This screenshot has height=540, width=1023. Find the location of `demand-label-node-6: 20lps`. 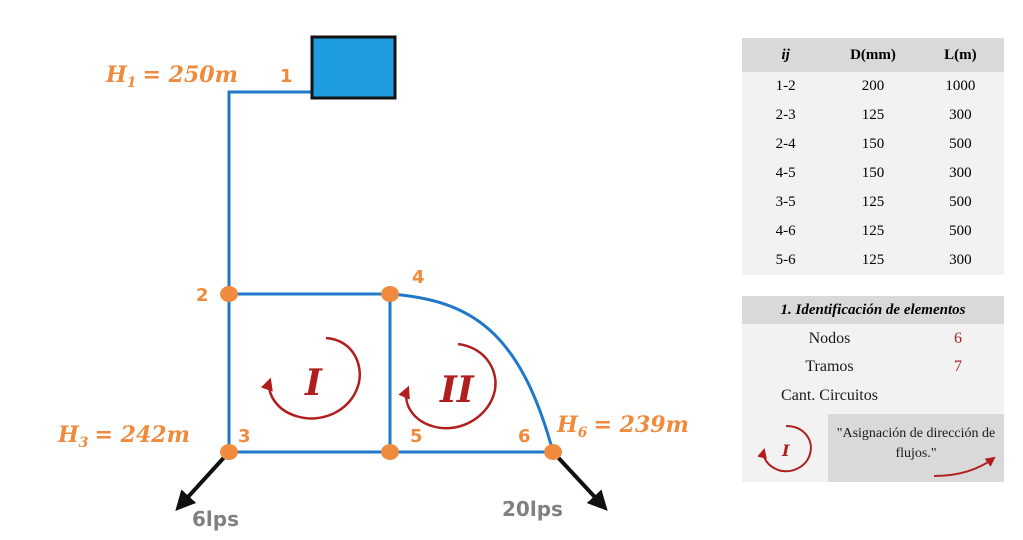

demand-label-node-6: 20lps is located at coordinates (532, 509).